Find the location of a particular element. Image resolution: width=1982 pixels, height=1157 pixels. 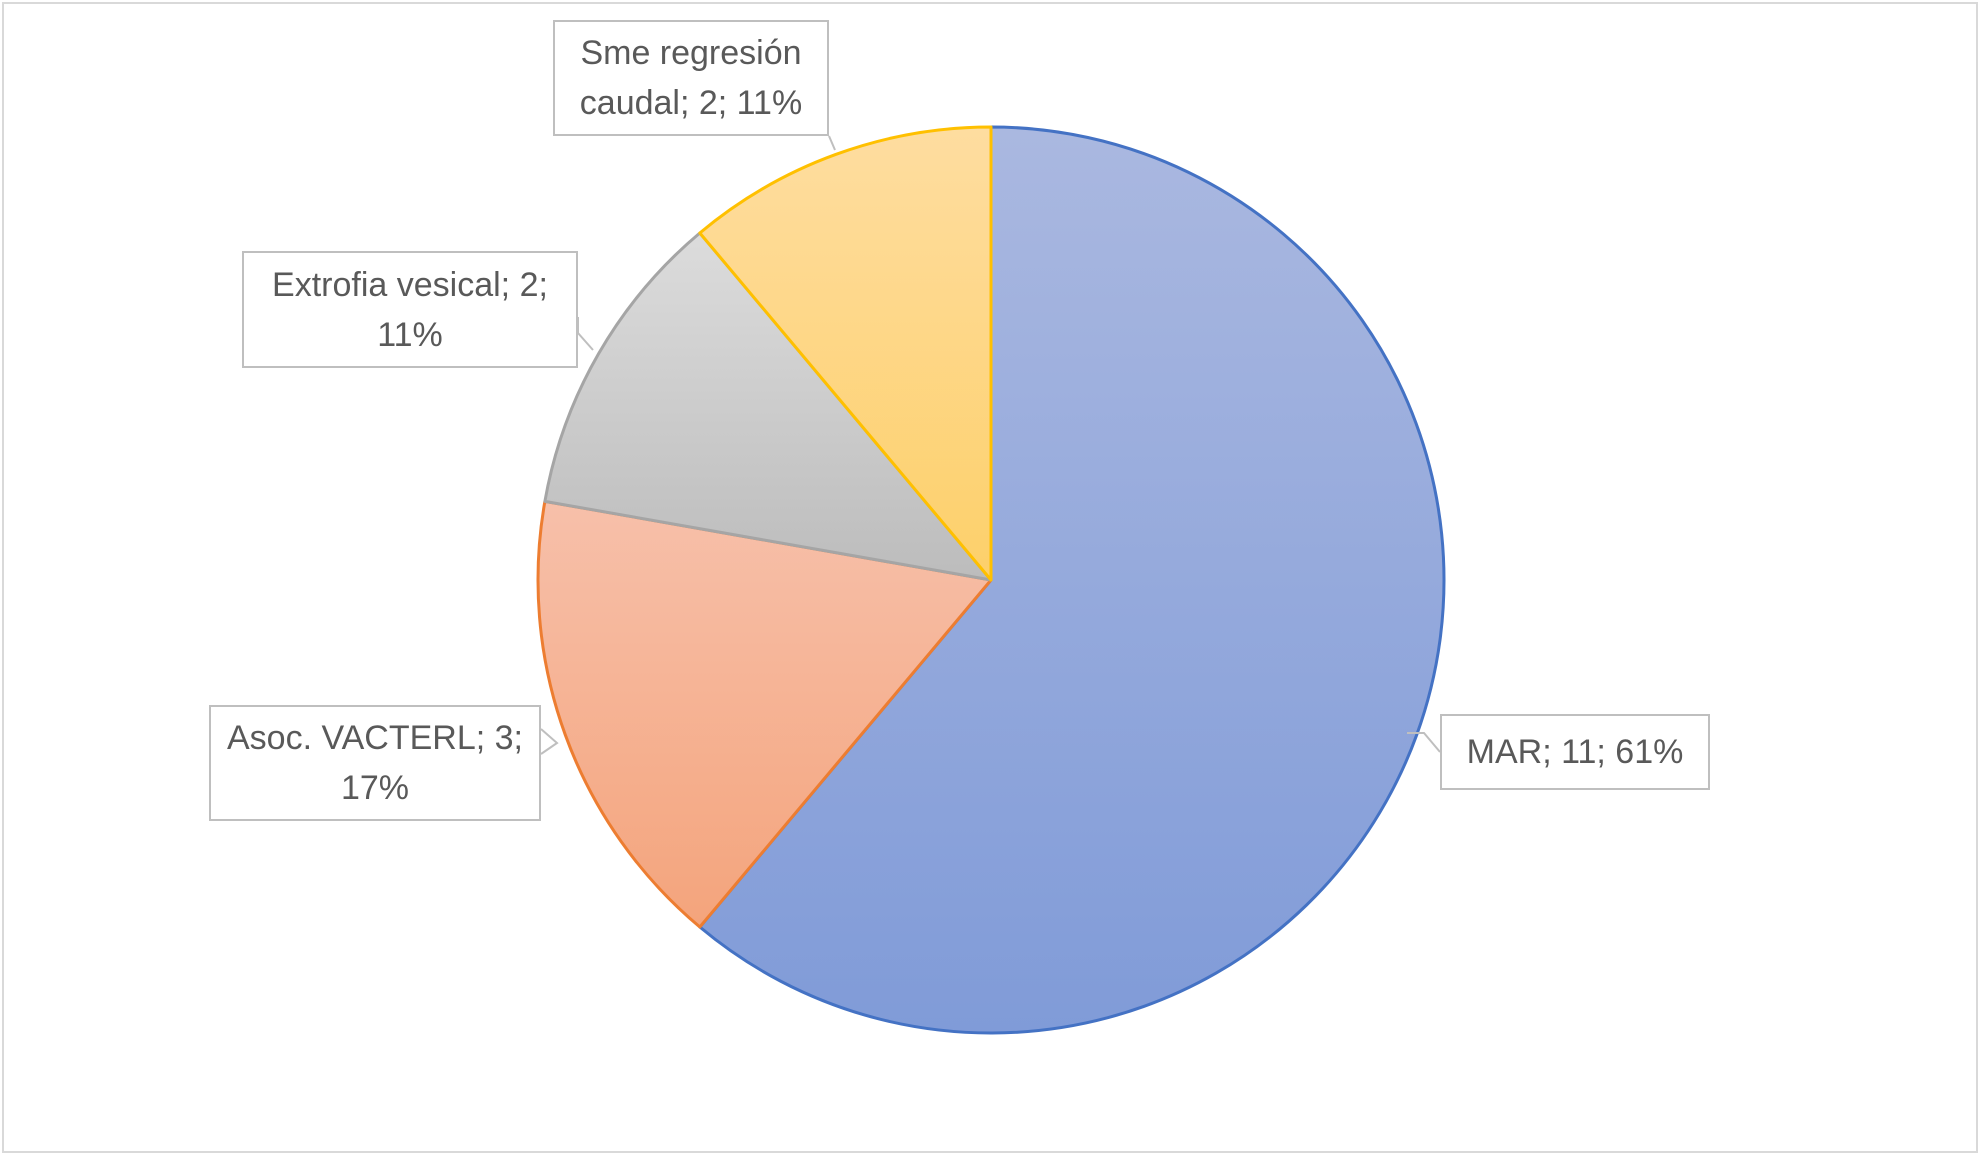

data-label-mar: MAR; 11; 61% is located at coordinates (1575, 752).